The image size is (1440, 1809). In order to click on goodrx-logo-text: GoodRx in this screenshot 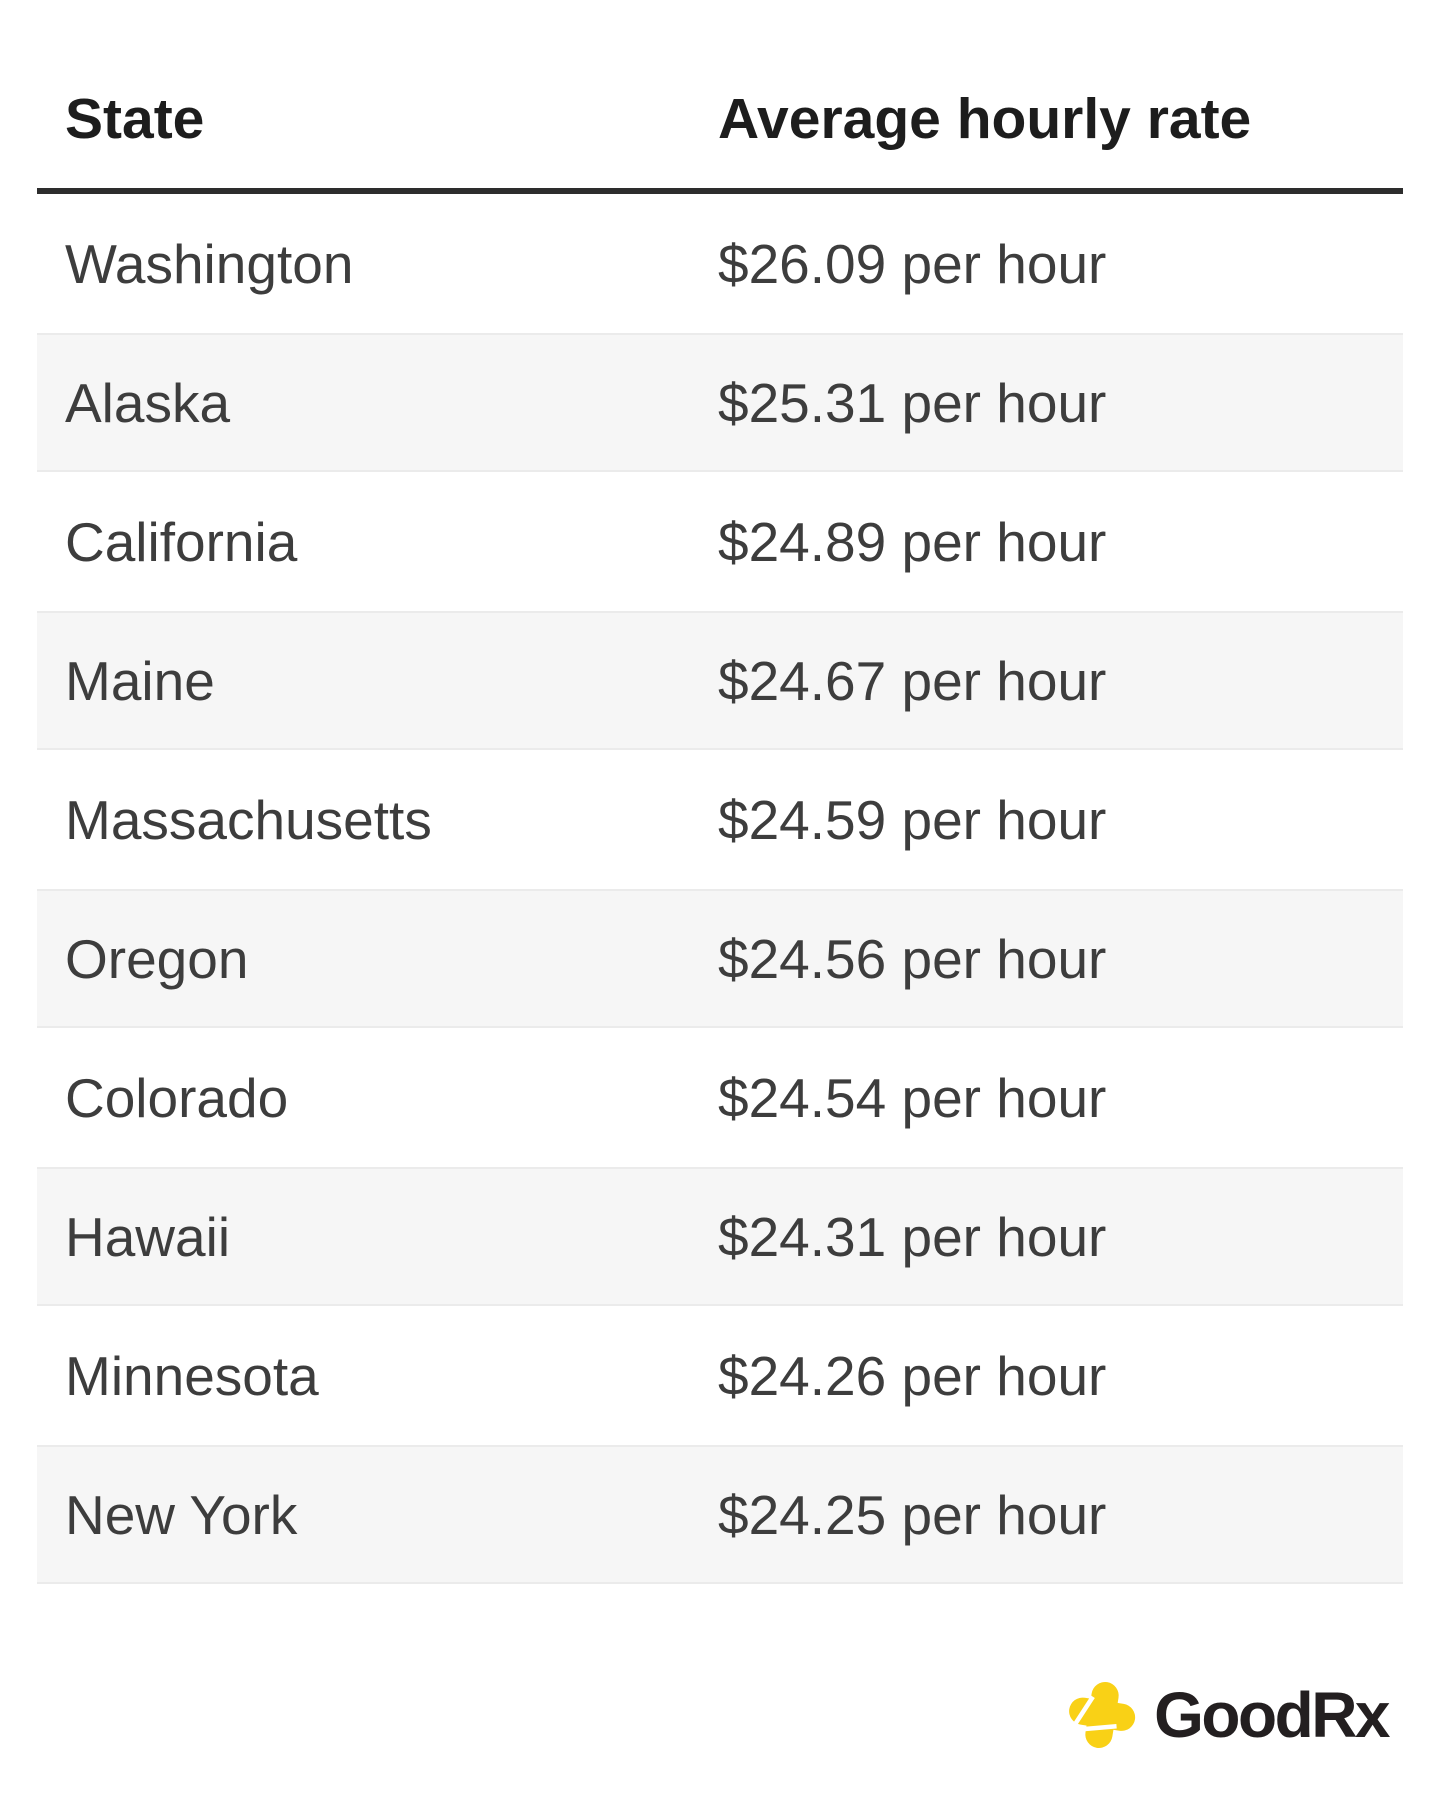, I will do `click(1272, 1715)`.